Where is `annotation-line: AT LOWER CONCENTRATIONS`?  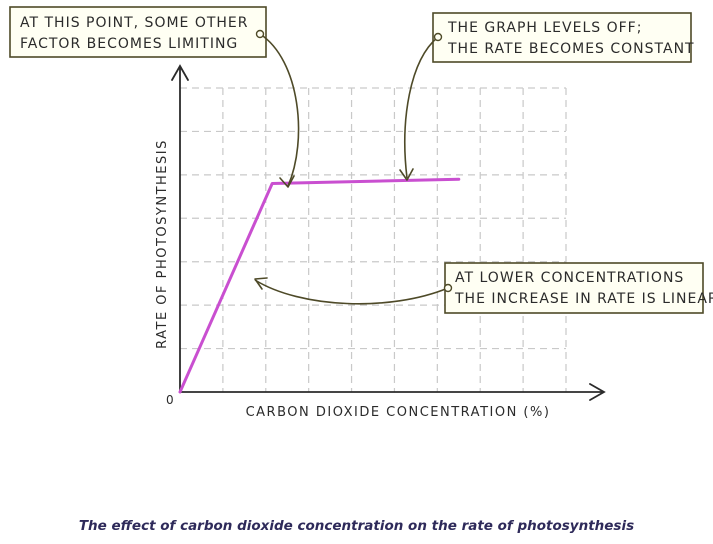 annotation-line: AT LOWER CONCENTRATIONS is located at coordinates (569, 278).